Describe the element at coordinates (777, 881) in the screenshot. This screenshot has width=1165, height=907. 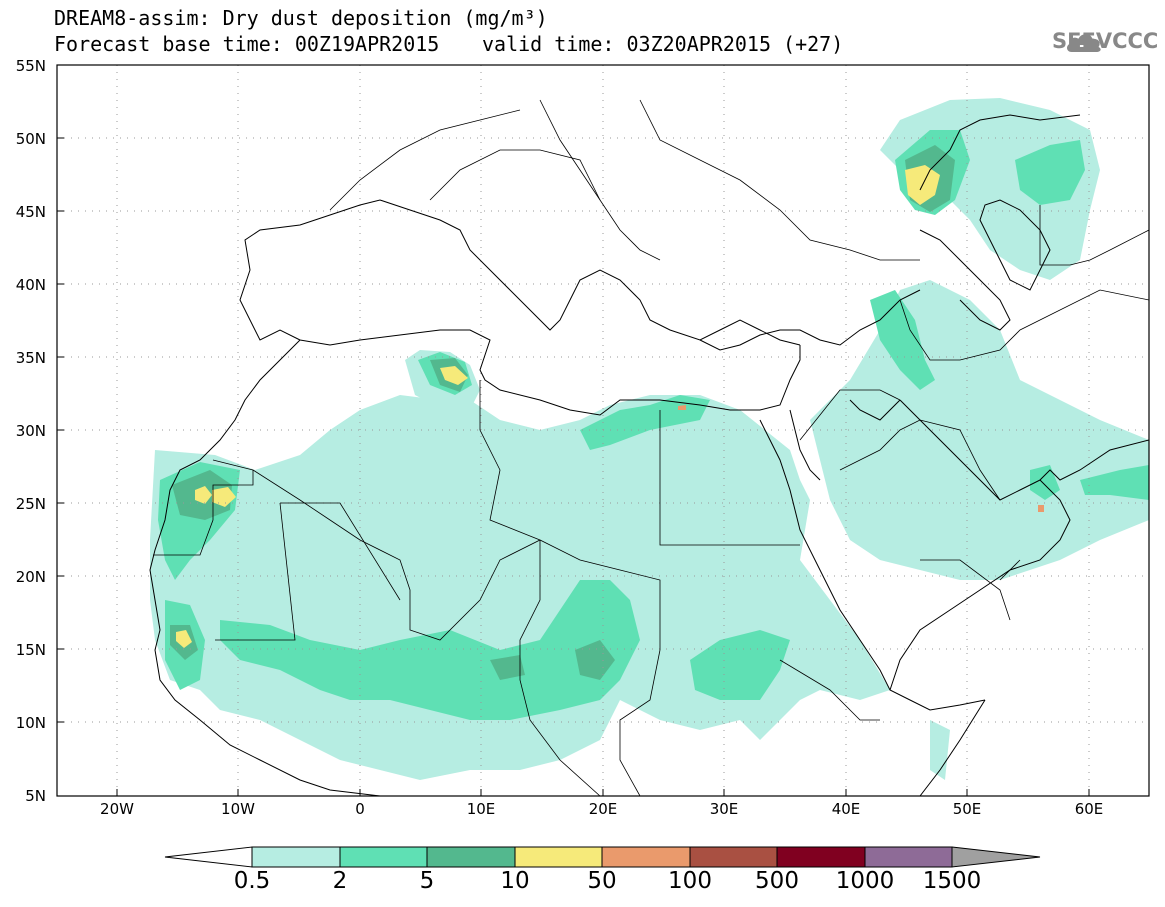
I see `colorbar-label: 500` at that location.